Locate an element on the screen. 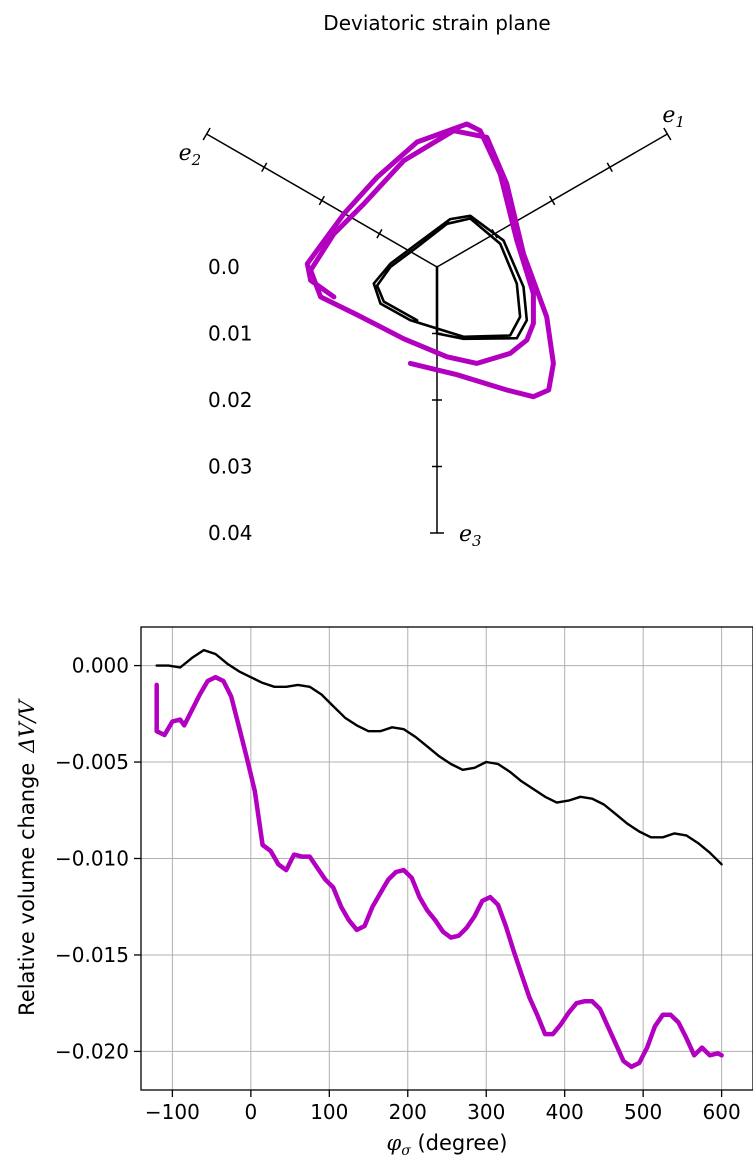  x-tick-label: 200 is located at coordinates (408, 1112).